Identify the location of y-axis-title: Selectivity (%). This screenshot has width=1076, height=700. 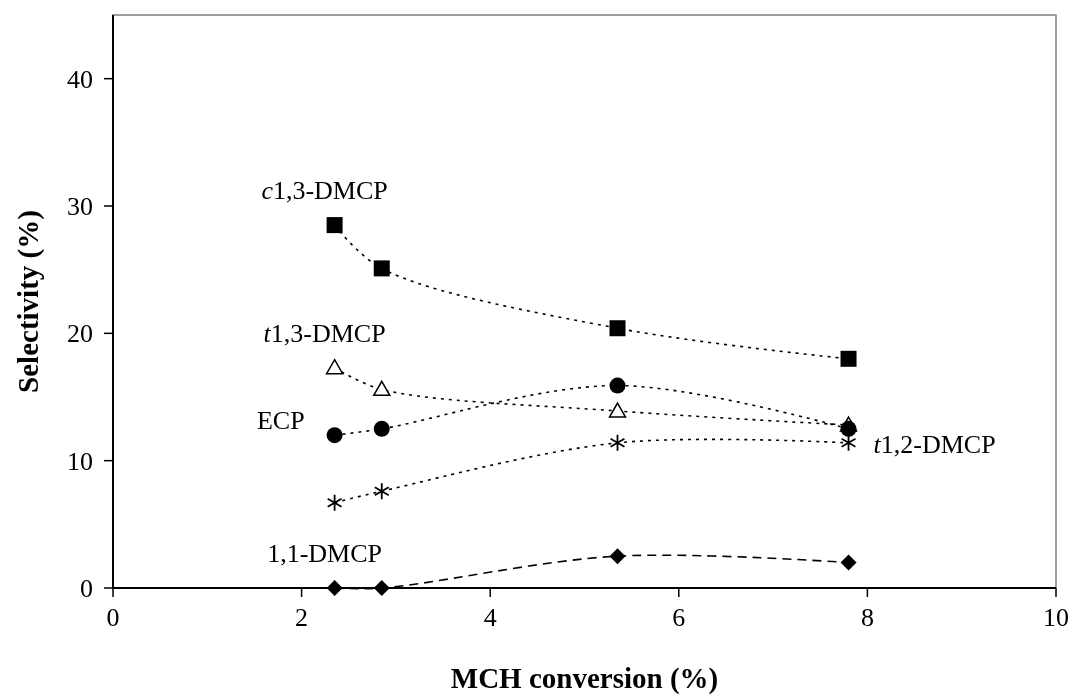
(28, 301).